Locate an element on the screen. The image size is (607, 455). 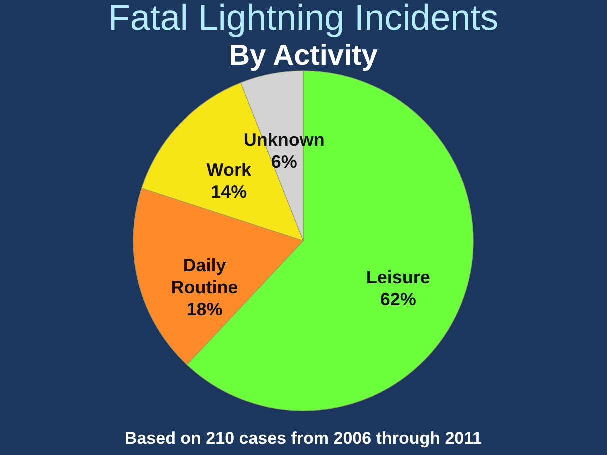
data-label: 18% is located at coordinates (204, 309).